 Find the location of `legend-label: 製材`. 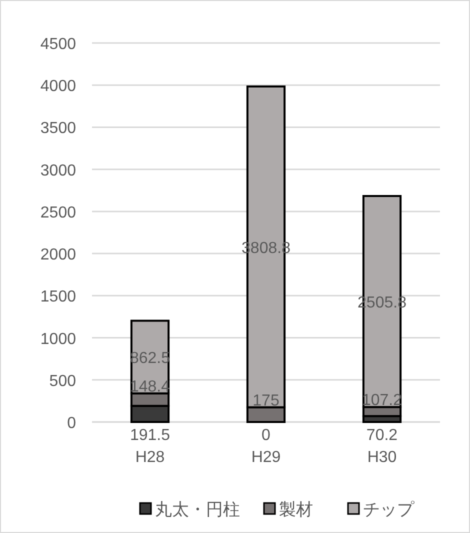

legend-label: 製材 is located at coordinates (296, 509).